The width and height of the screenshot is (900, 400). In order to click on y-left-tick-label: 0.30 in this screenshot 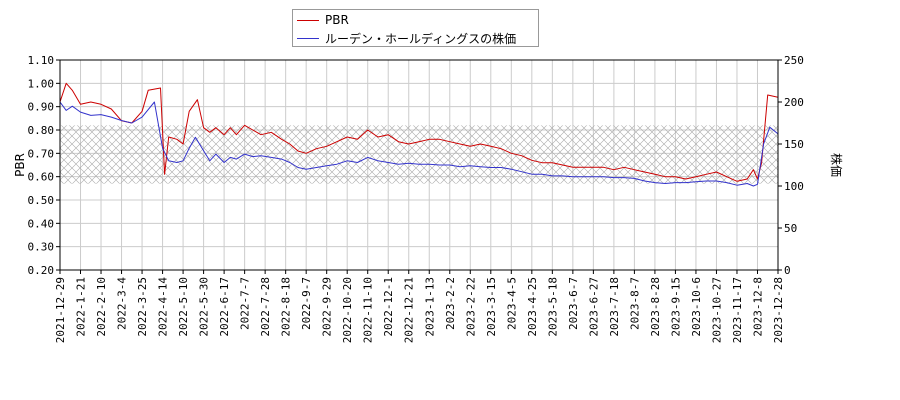, I will do `click(41, 247)`.